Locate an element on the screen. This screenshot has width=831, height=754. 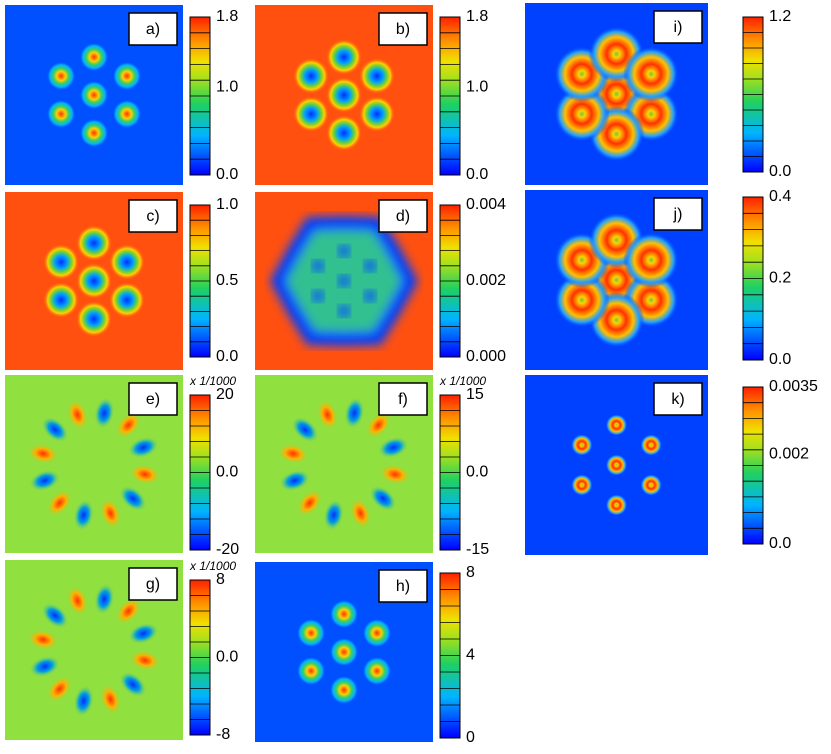
colorbar-tick-label: 0.0035 is located at coordinates (793, 386).